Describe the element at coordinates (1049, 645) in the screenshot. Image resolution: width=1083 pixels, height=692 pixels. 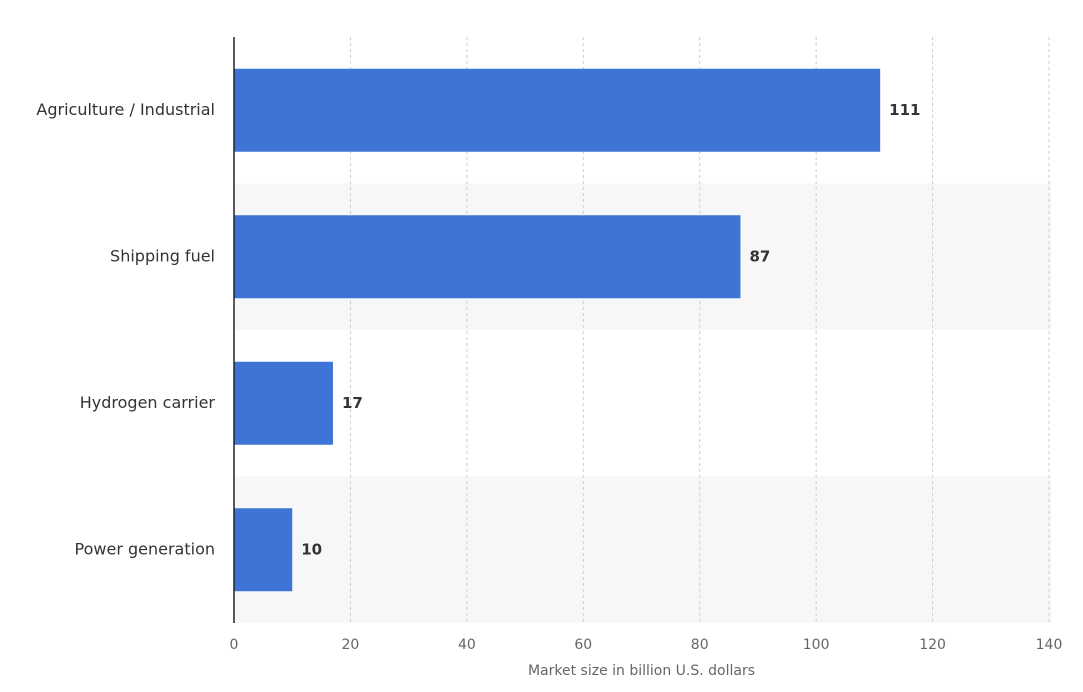
I see `x-tick-label: 140` at that location.